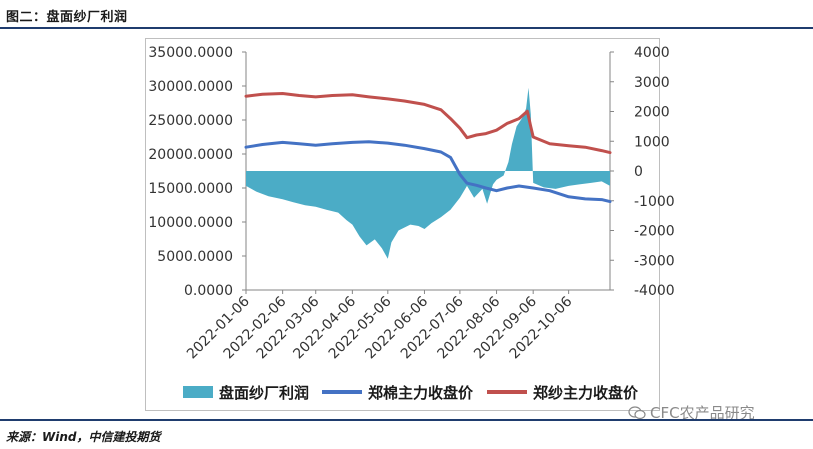 The width and height of the screenshot is (813, 449). Describe the element at coordinates (190, 121) in the screenshot. I see `left-tick-label: 25000.0000` at that location.